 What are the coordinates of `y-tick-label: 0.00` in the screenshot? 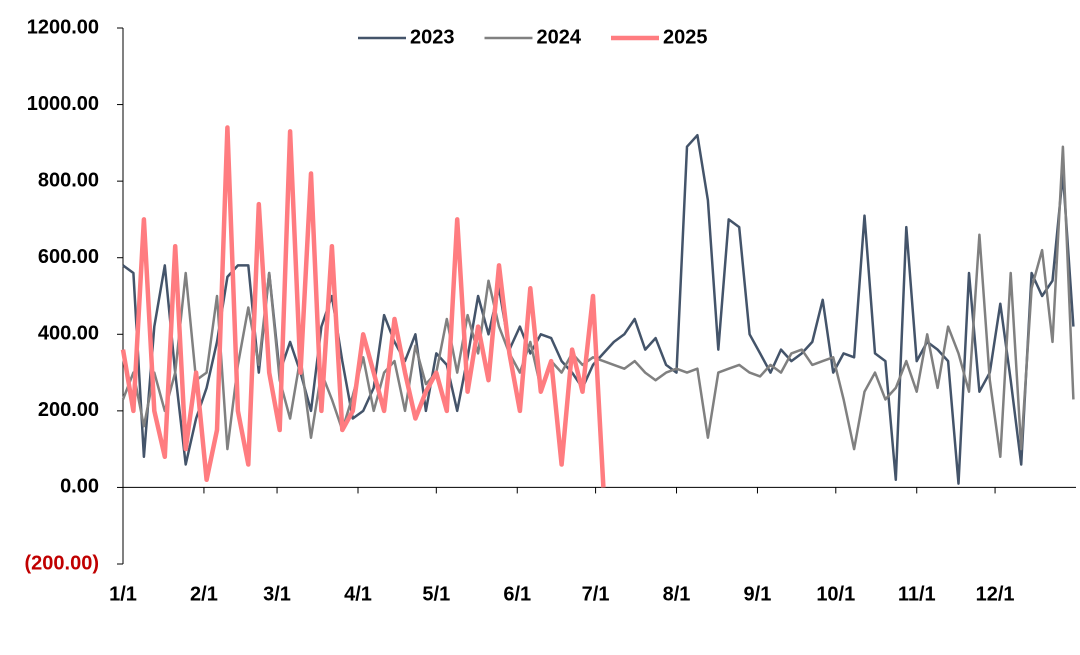 It's located at (79, 487).